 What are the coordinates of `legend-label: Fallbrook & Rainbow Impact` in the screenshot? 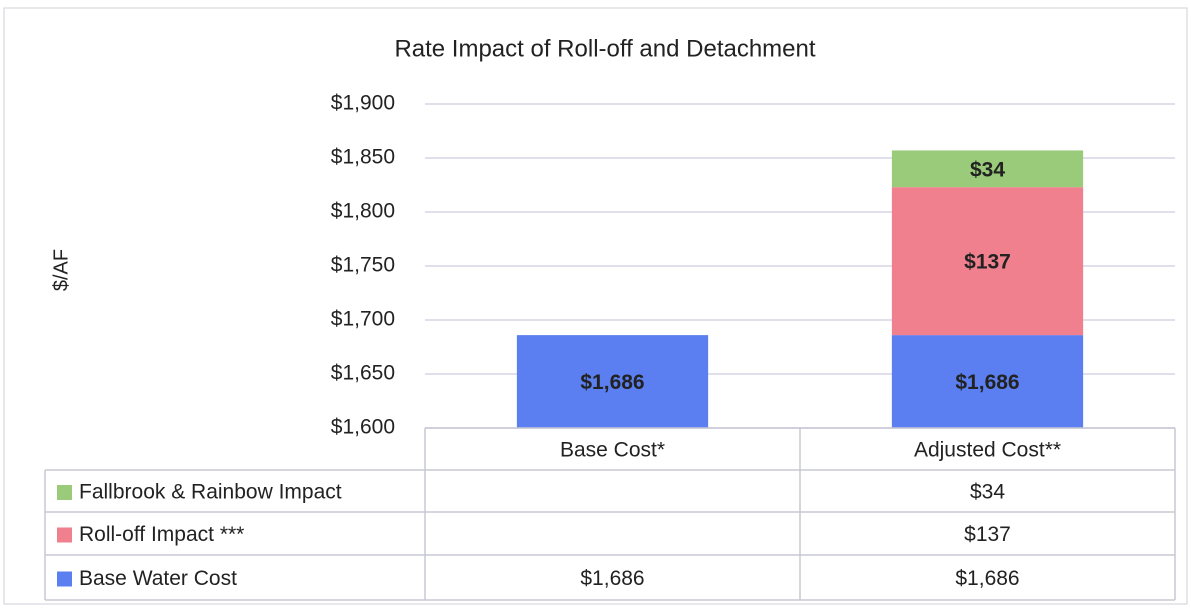 It's located at (210, 492).